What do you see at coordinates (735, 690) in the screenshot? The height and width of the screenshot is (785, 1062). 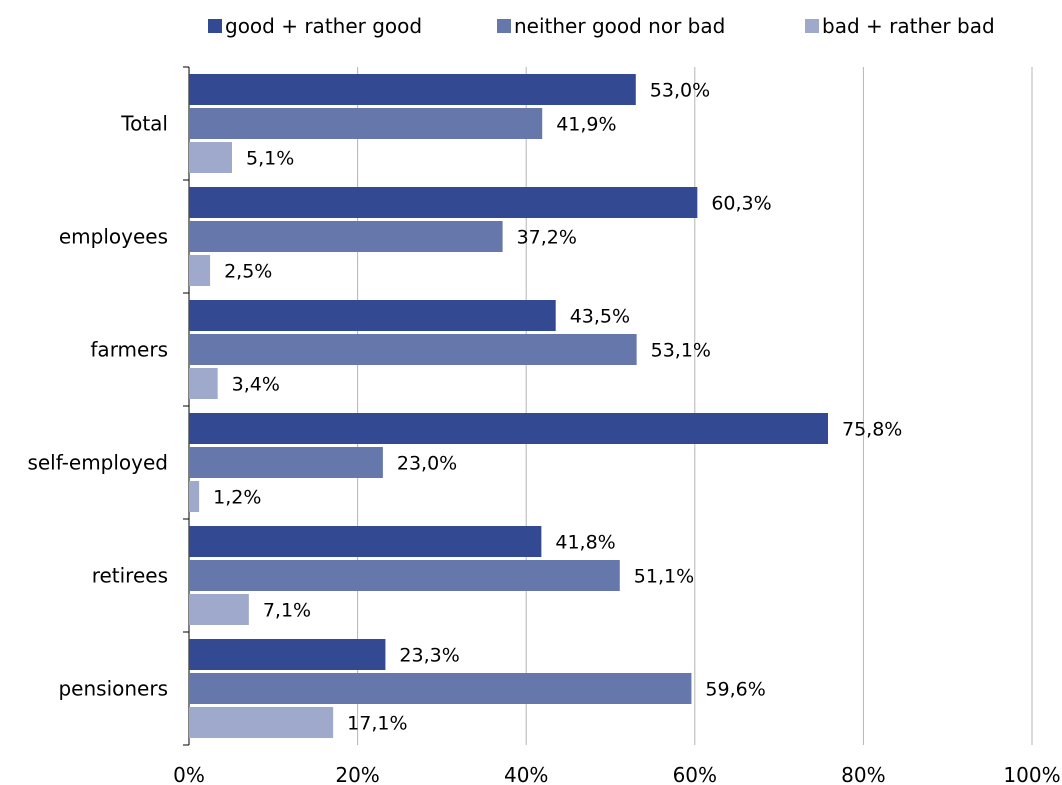 I see `data-label: 59,6%` at bounding box center [735, 690].